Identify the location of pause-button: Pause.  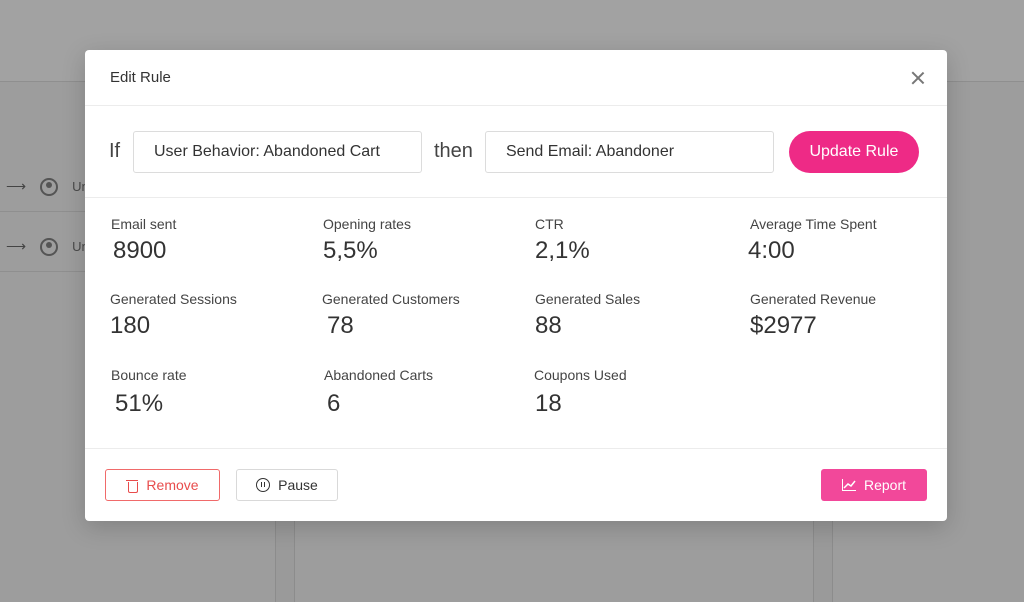
(287, 485).